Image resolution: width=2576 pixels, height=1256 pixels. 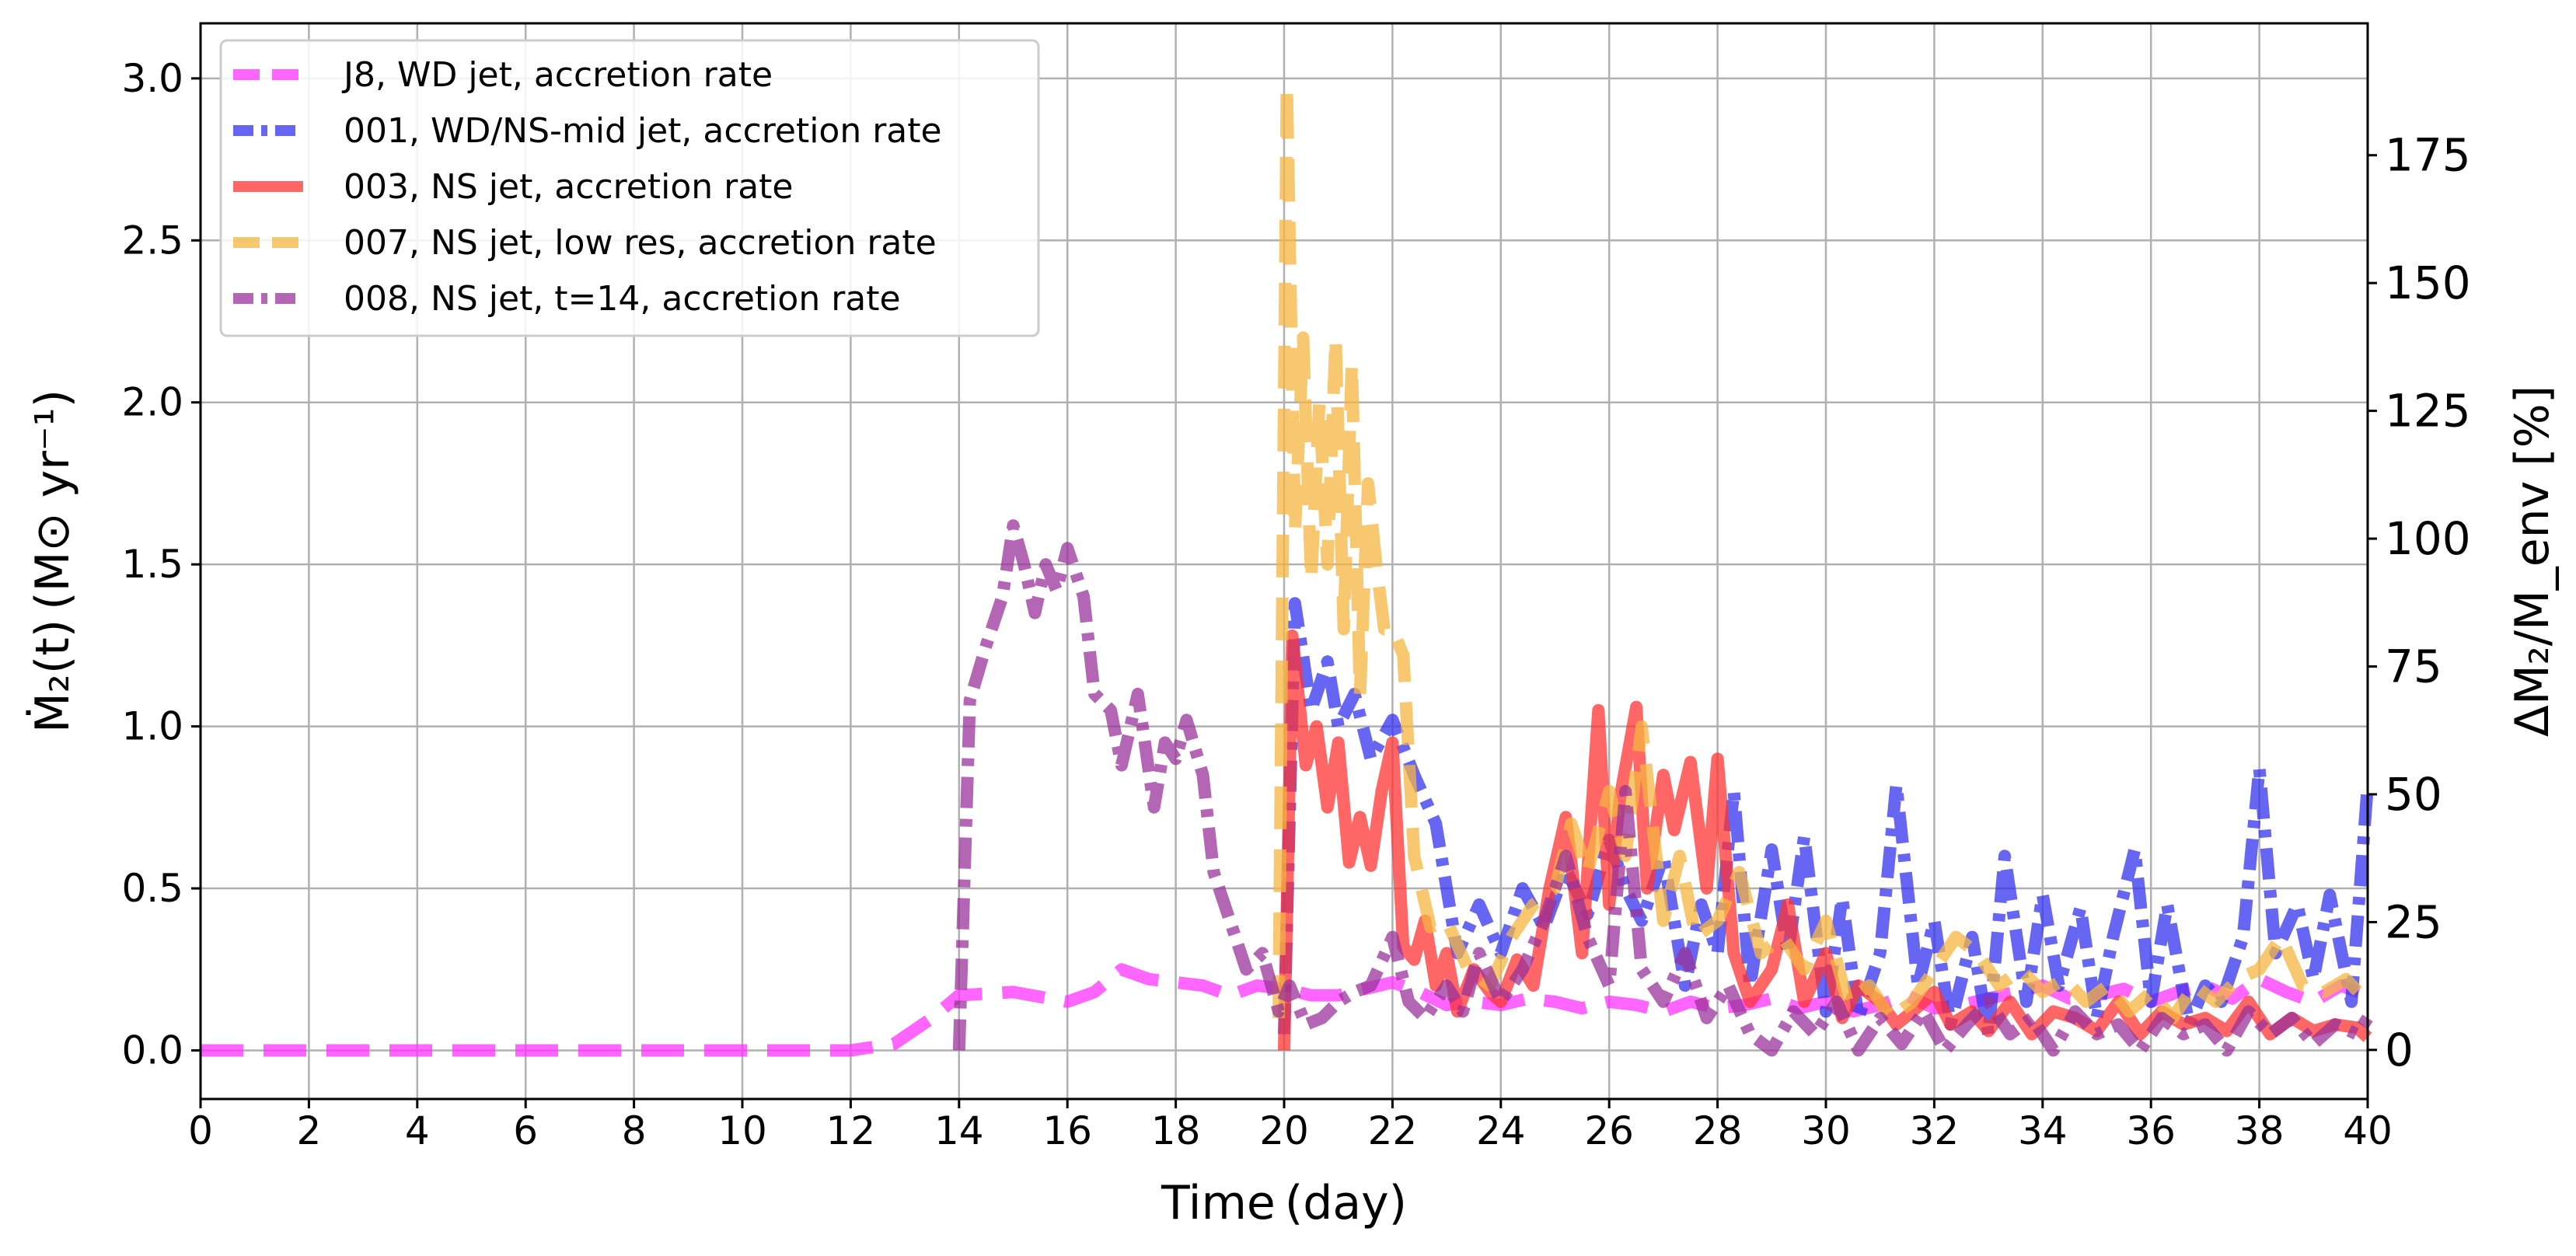 What do you see at coordinates (643, 131) in the screenshot?
I see `legend-label-1: 001, WD/NS-mid jet, accretion rate` at bounding box center [643, 131].